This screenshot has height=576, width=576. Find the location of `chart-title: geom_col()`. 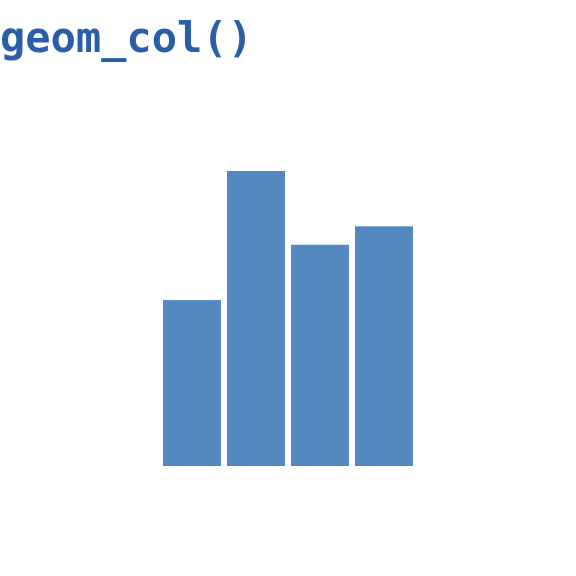

chart-title: geom_col() is located at coordinates (126, 37).